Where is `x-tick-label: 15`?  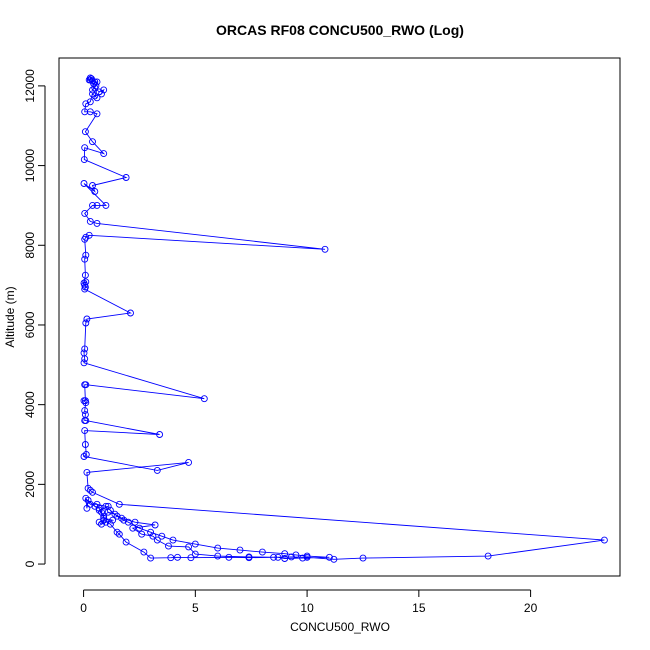
x-tick-label: 15 is located at coordinates (419, 608).